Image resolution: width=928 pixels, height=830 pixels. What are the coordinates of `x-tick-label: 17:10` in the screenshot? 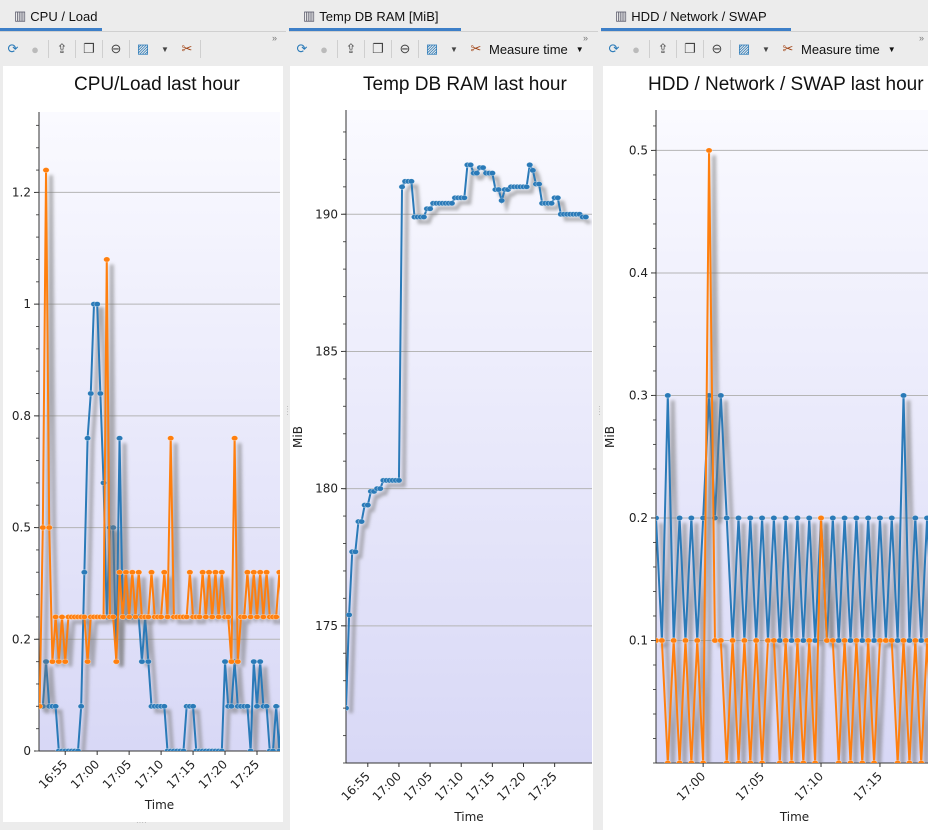 It's located at (149, 774).